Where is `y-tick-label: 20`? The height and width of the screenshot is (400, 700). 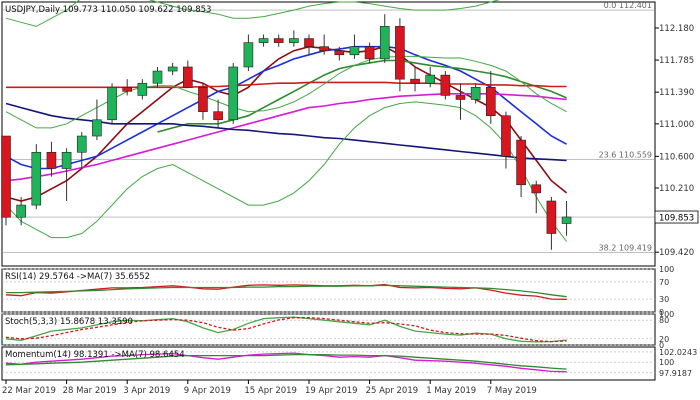
y-tick-label: 20 is located at coordinates (664, 339).